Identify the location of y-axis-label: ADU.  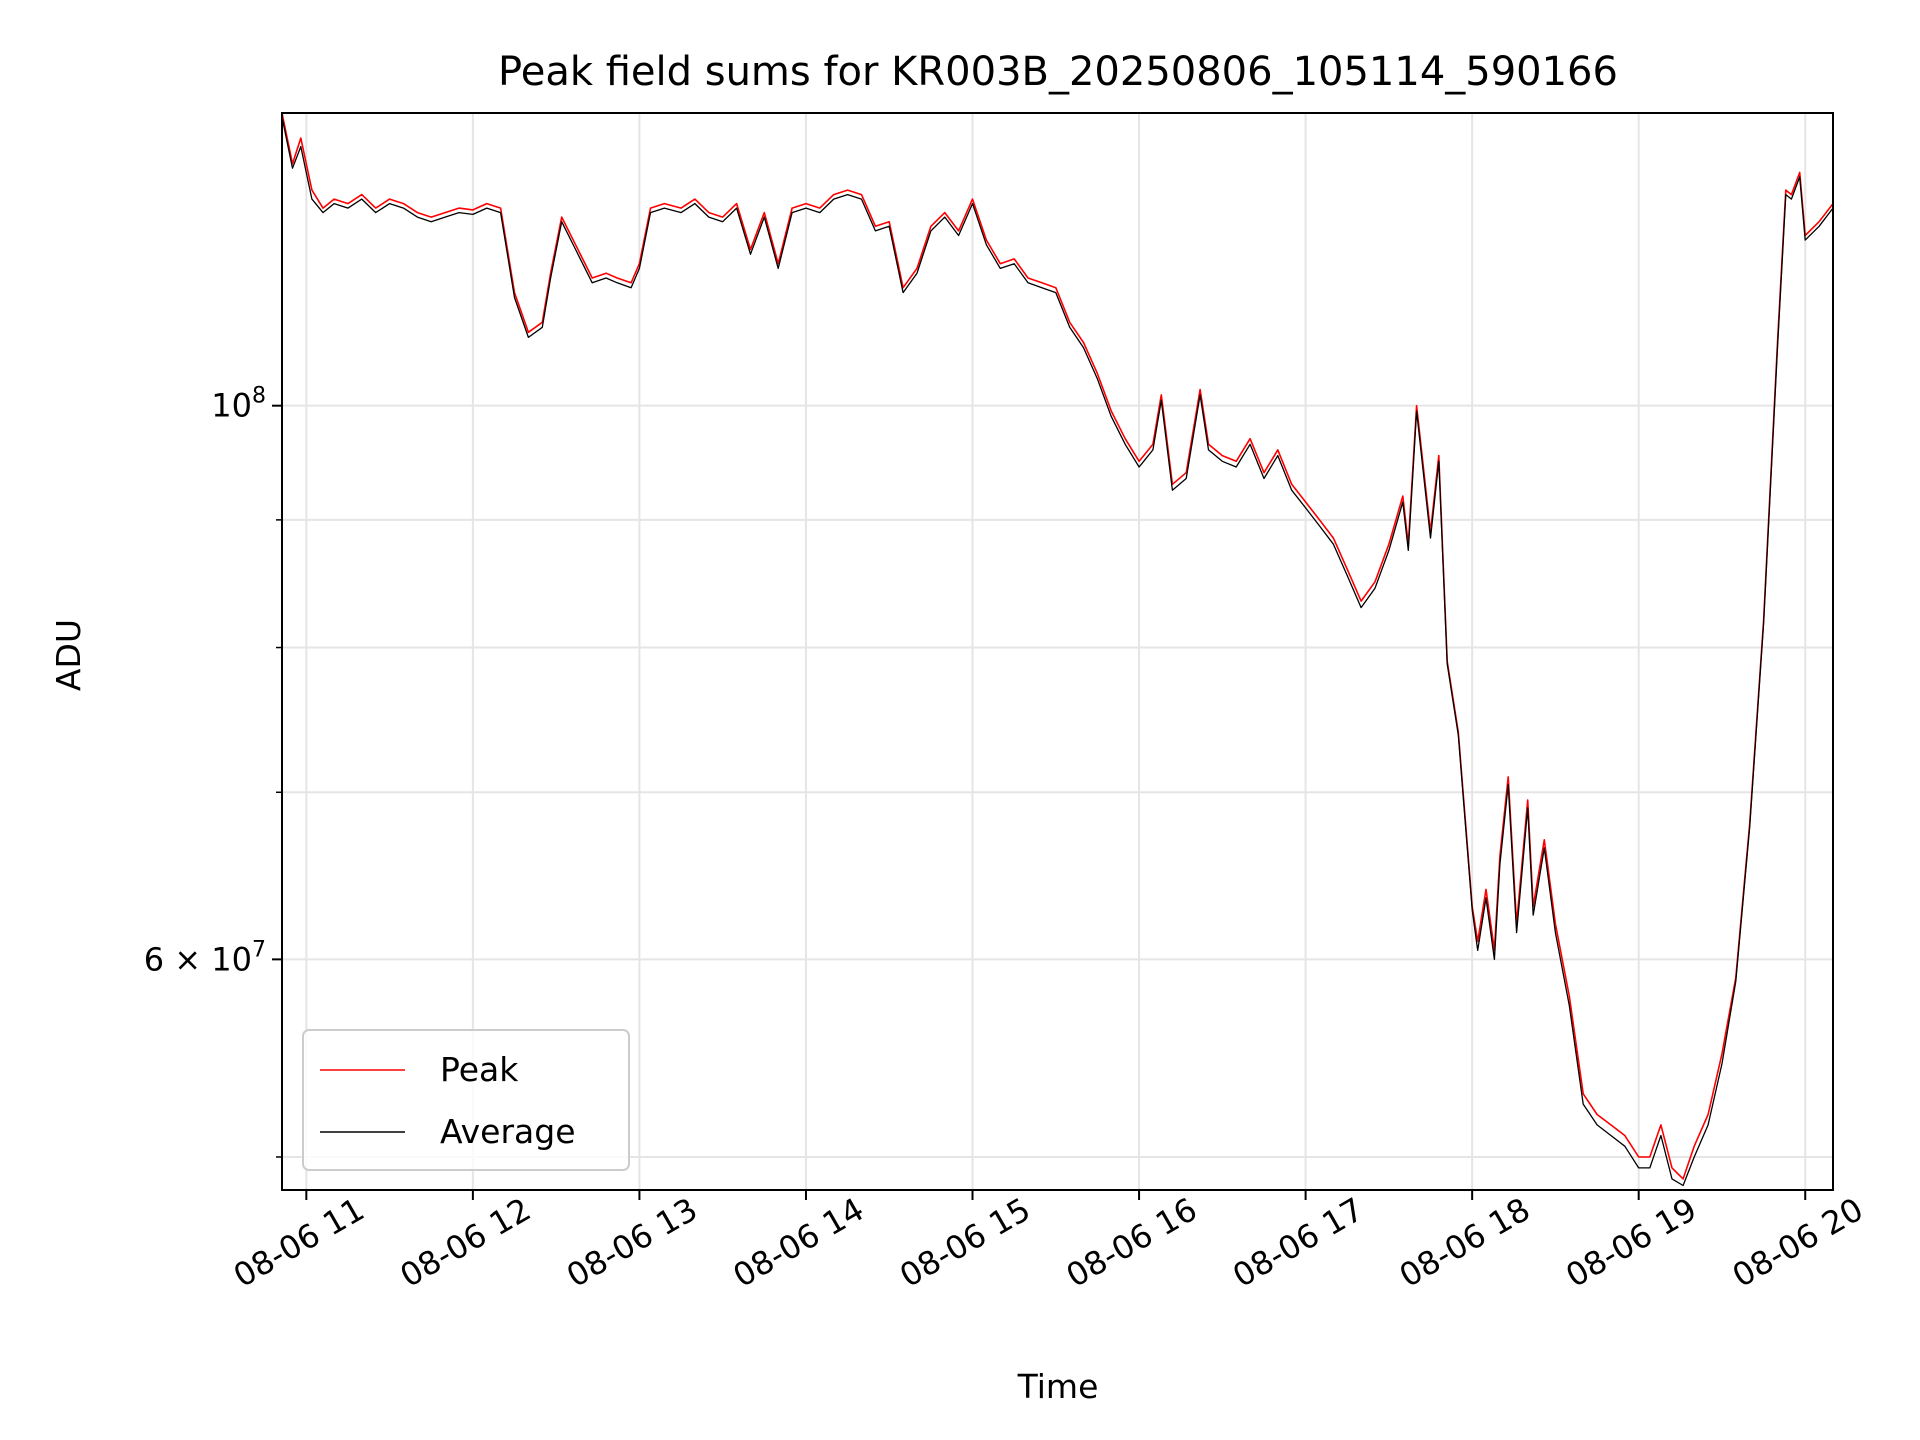
(68, 655).